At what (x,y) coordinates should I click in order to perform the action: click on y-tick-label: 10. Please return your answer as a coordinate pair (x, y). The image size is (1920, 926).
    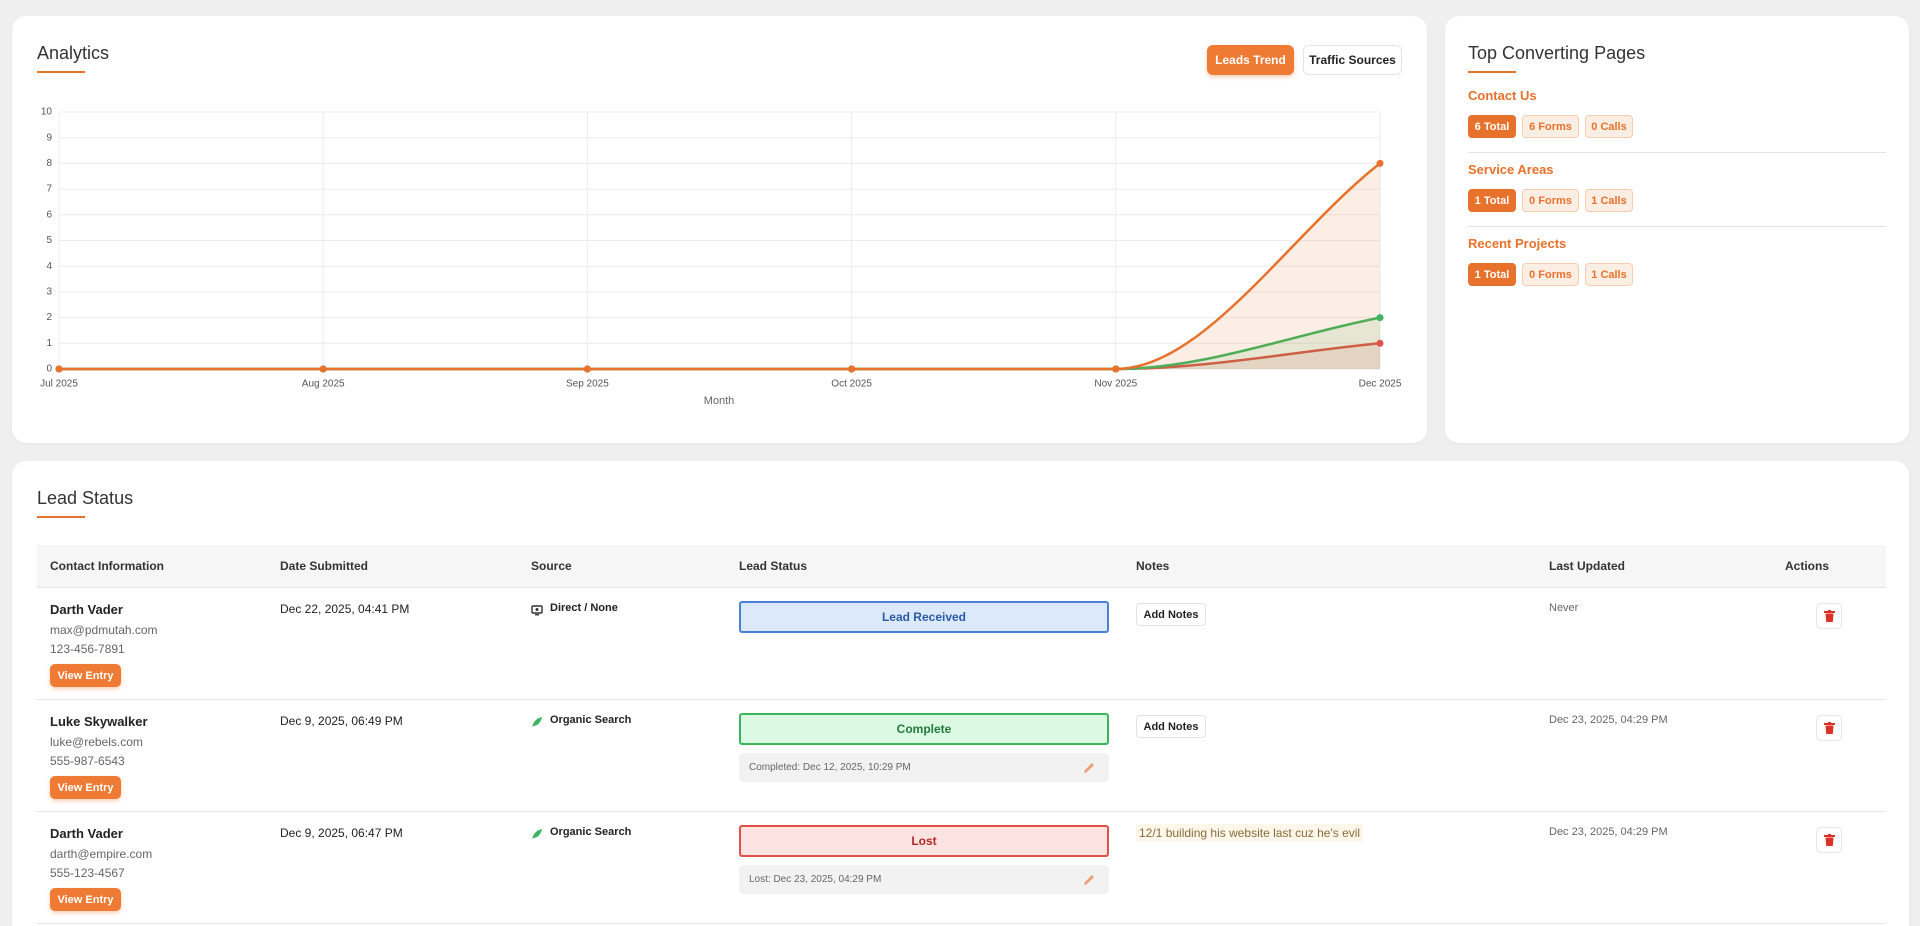
    Looking at the image, I should click on (47, 112).